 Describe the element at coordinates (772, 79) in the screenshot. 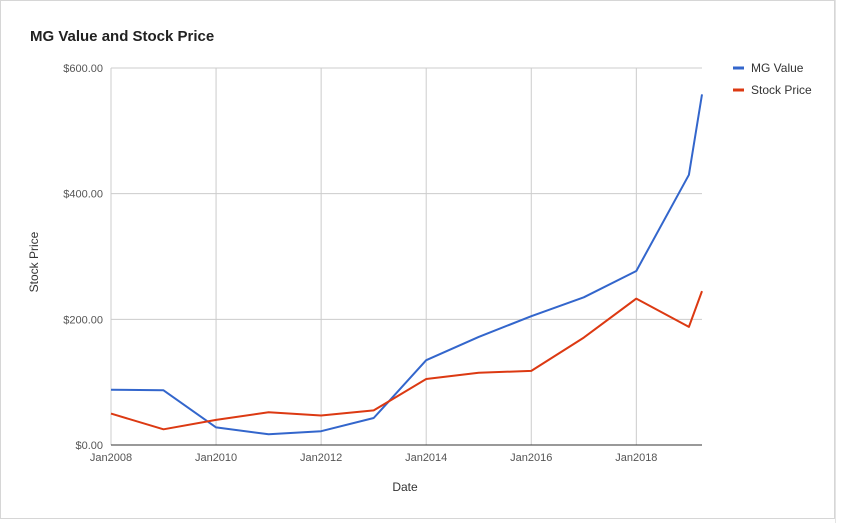

I see `legend: MG Value Stock Price` at that location.